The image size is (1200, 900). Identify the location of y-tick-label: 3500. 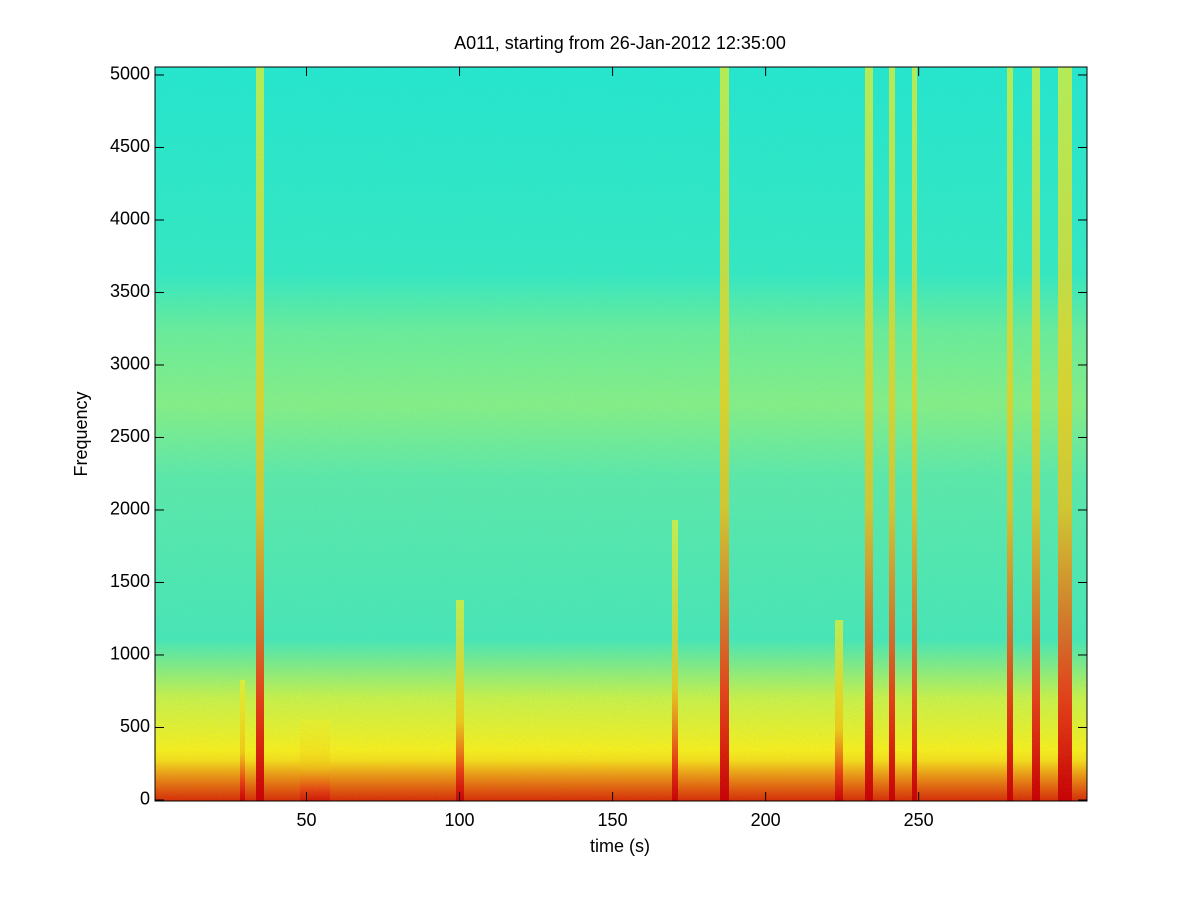
(130, 291).